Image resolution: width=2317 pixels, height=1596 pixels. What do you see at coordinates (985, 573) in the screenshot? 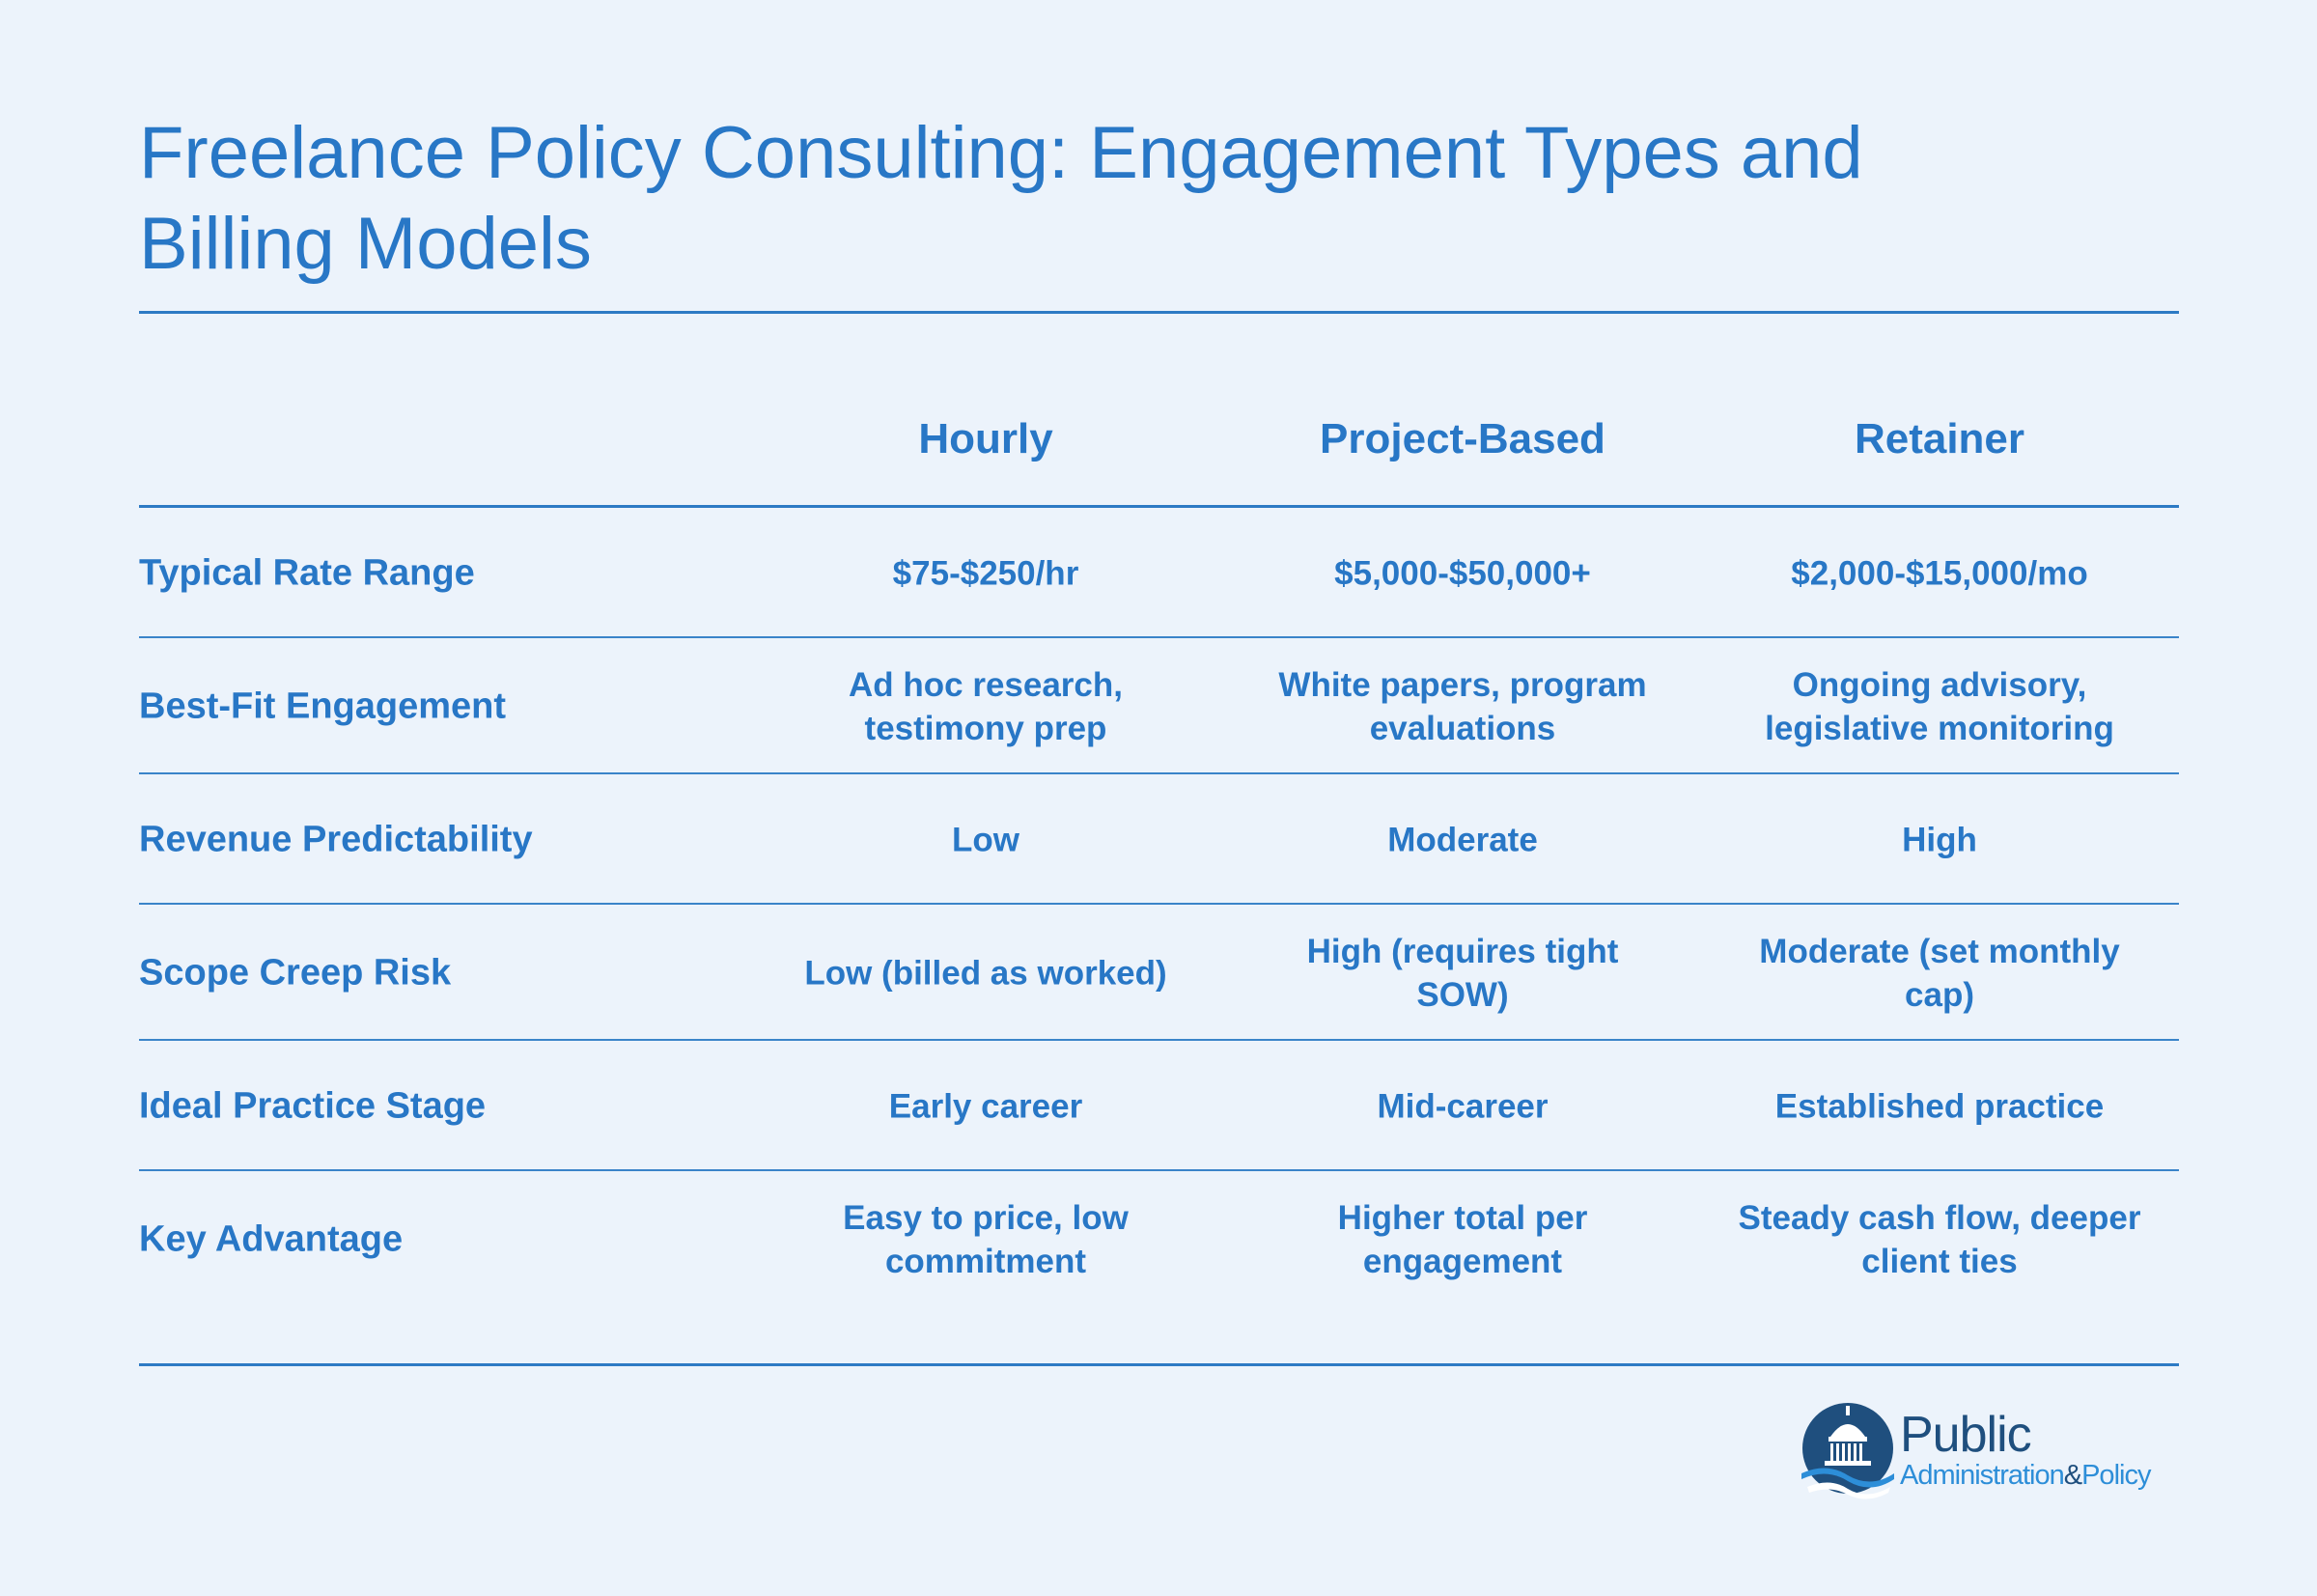
I see `table-cell: $75-$250/hr` at bounding box center [985, 573].